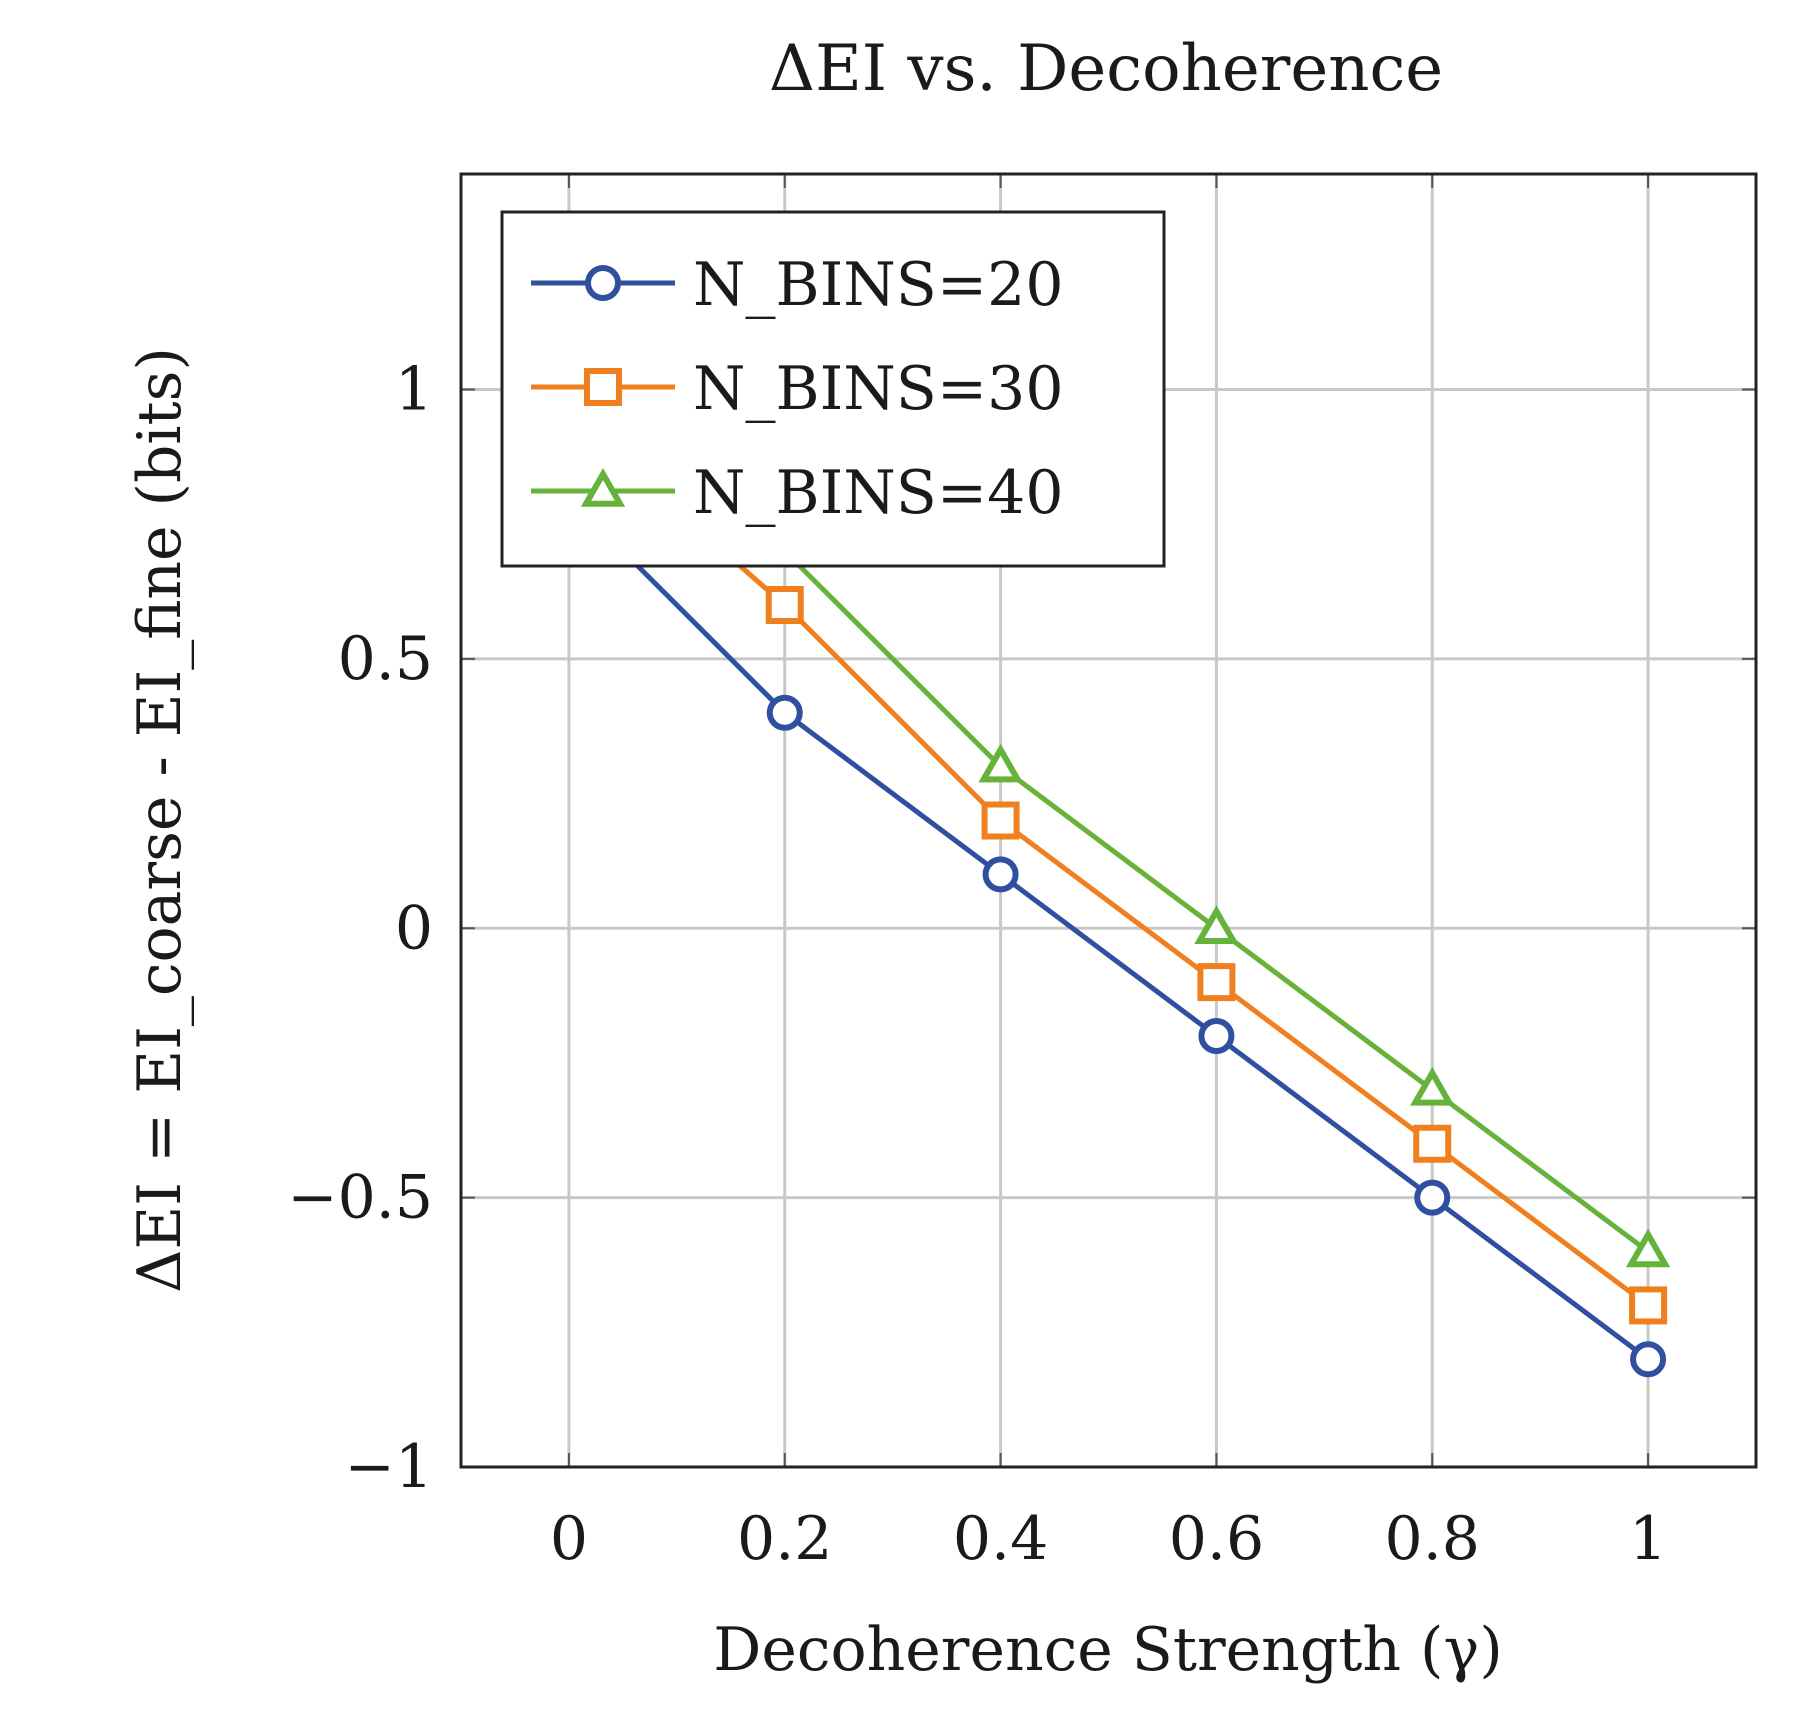 The height and width of the screenshot is (1713, 1794). What do you see at coordinates (1108, 1539) in the screenshot?
I see `x-tick-labels: 0 0.2 0.4 0.6 0.8 1` at bounding box center [1108, 1539].